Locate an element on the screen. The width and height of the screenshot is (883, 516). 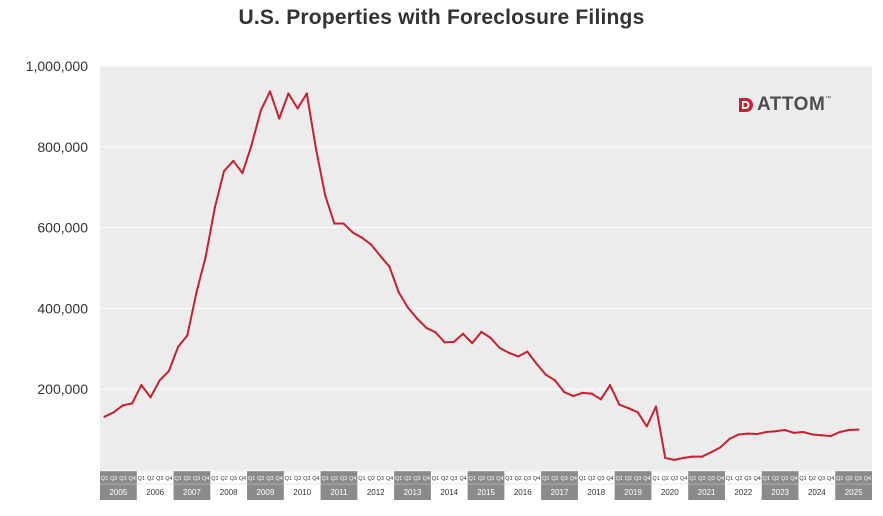
year-label: 2016 is located at coordinates (523, 492).